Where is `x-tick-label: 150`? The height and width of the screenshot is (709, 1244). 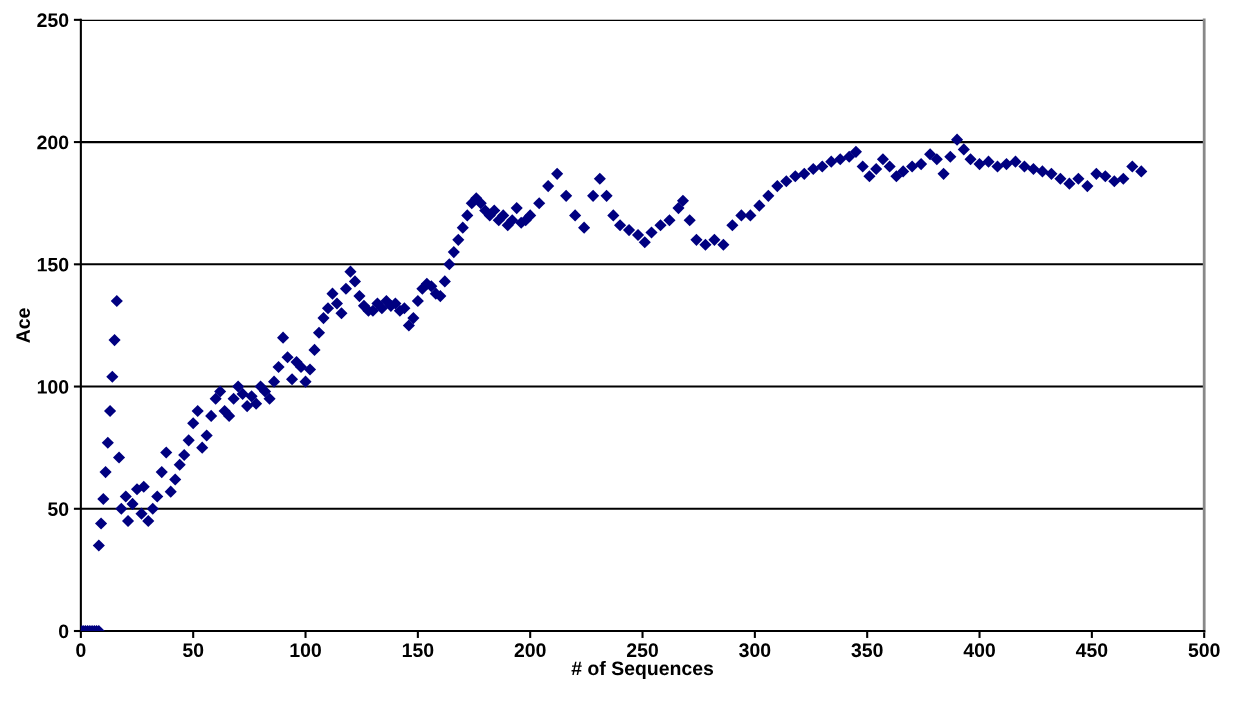 x-tick-label: 150 is located at coordinates (418, 650).